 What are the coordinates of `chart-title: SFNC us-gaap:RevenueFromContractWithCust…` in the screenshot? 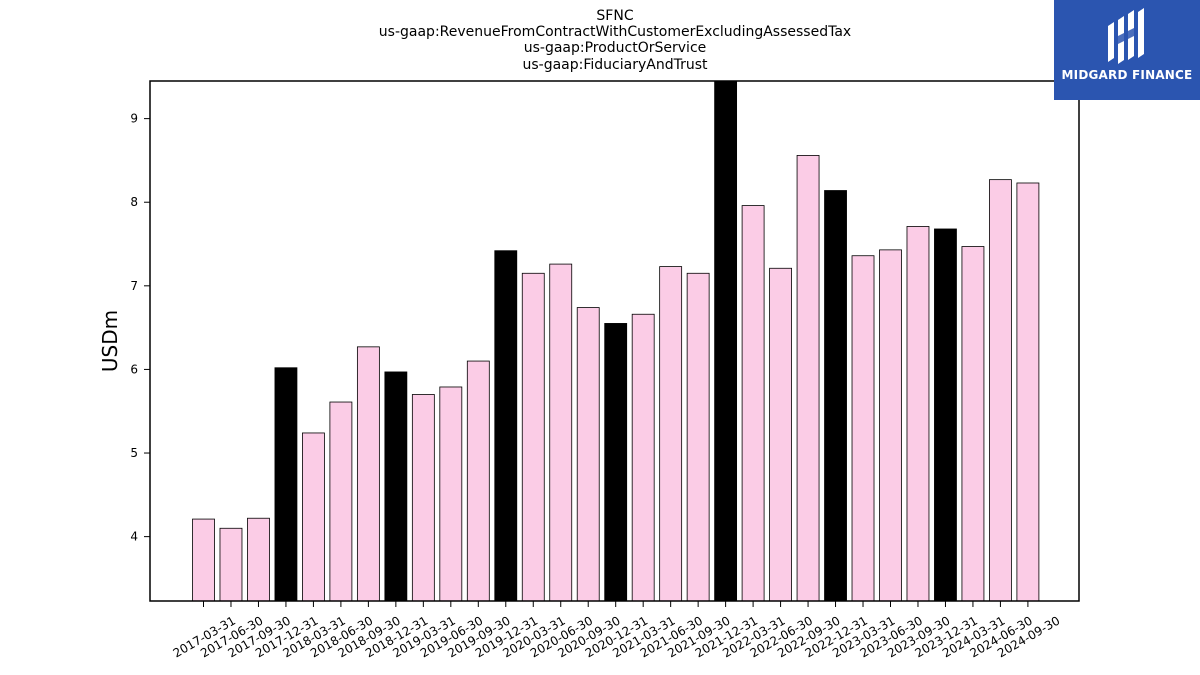 It's located at (615, 40).